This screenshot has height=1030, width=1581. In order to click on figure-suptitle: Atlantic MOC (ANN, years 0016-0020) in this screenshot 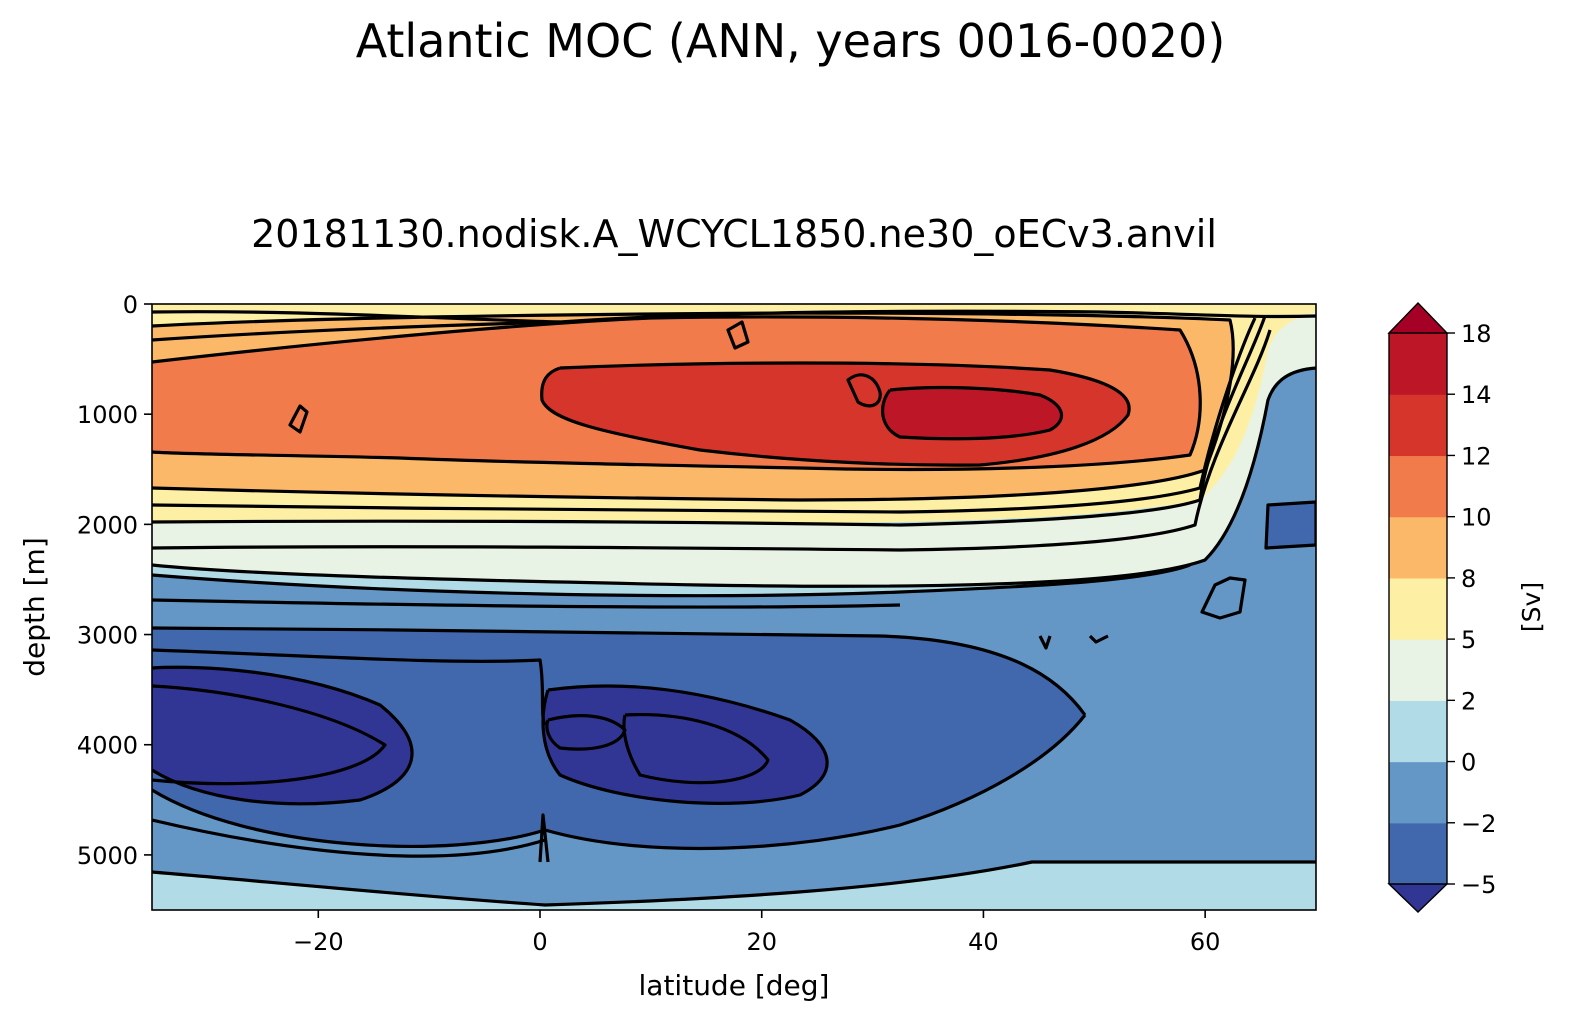, I will do `click(790, 41)`.